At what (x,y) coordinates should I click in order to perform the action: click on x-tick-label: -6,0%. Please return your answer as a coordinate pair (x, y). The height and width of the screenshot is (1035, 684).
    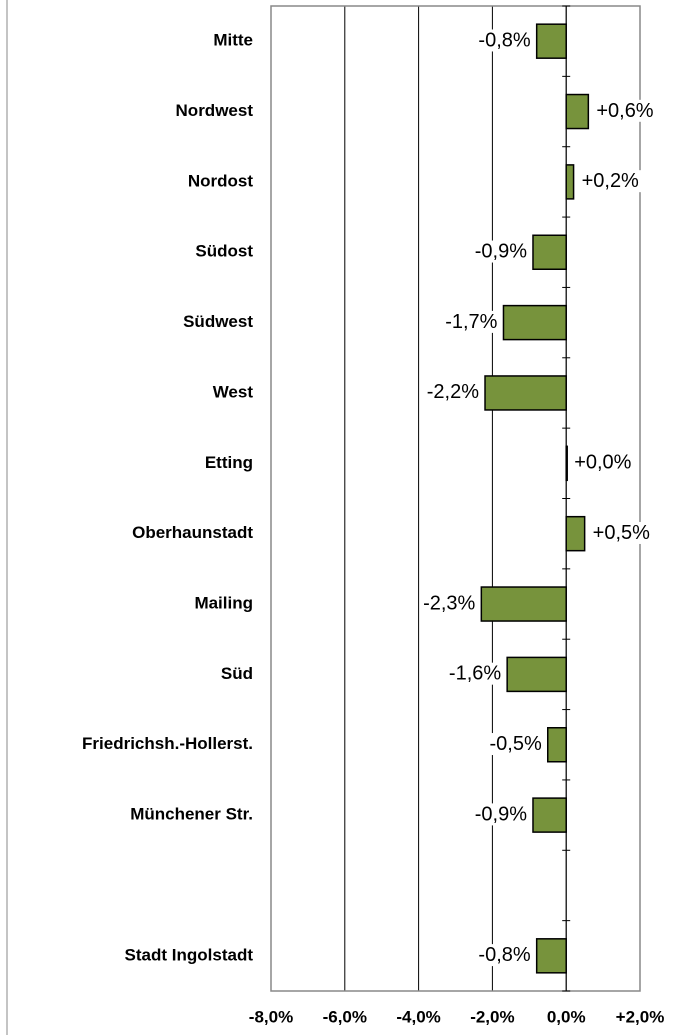
    Looking at the image, I should click on (345, 1016).